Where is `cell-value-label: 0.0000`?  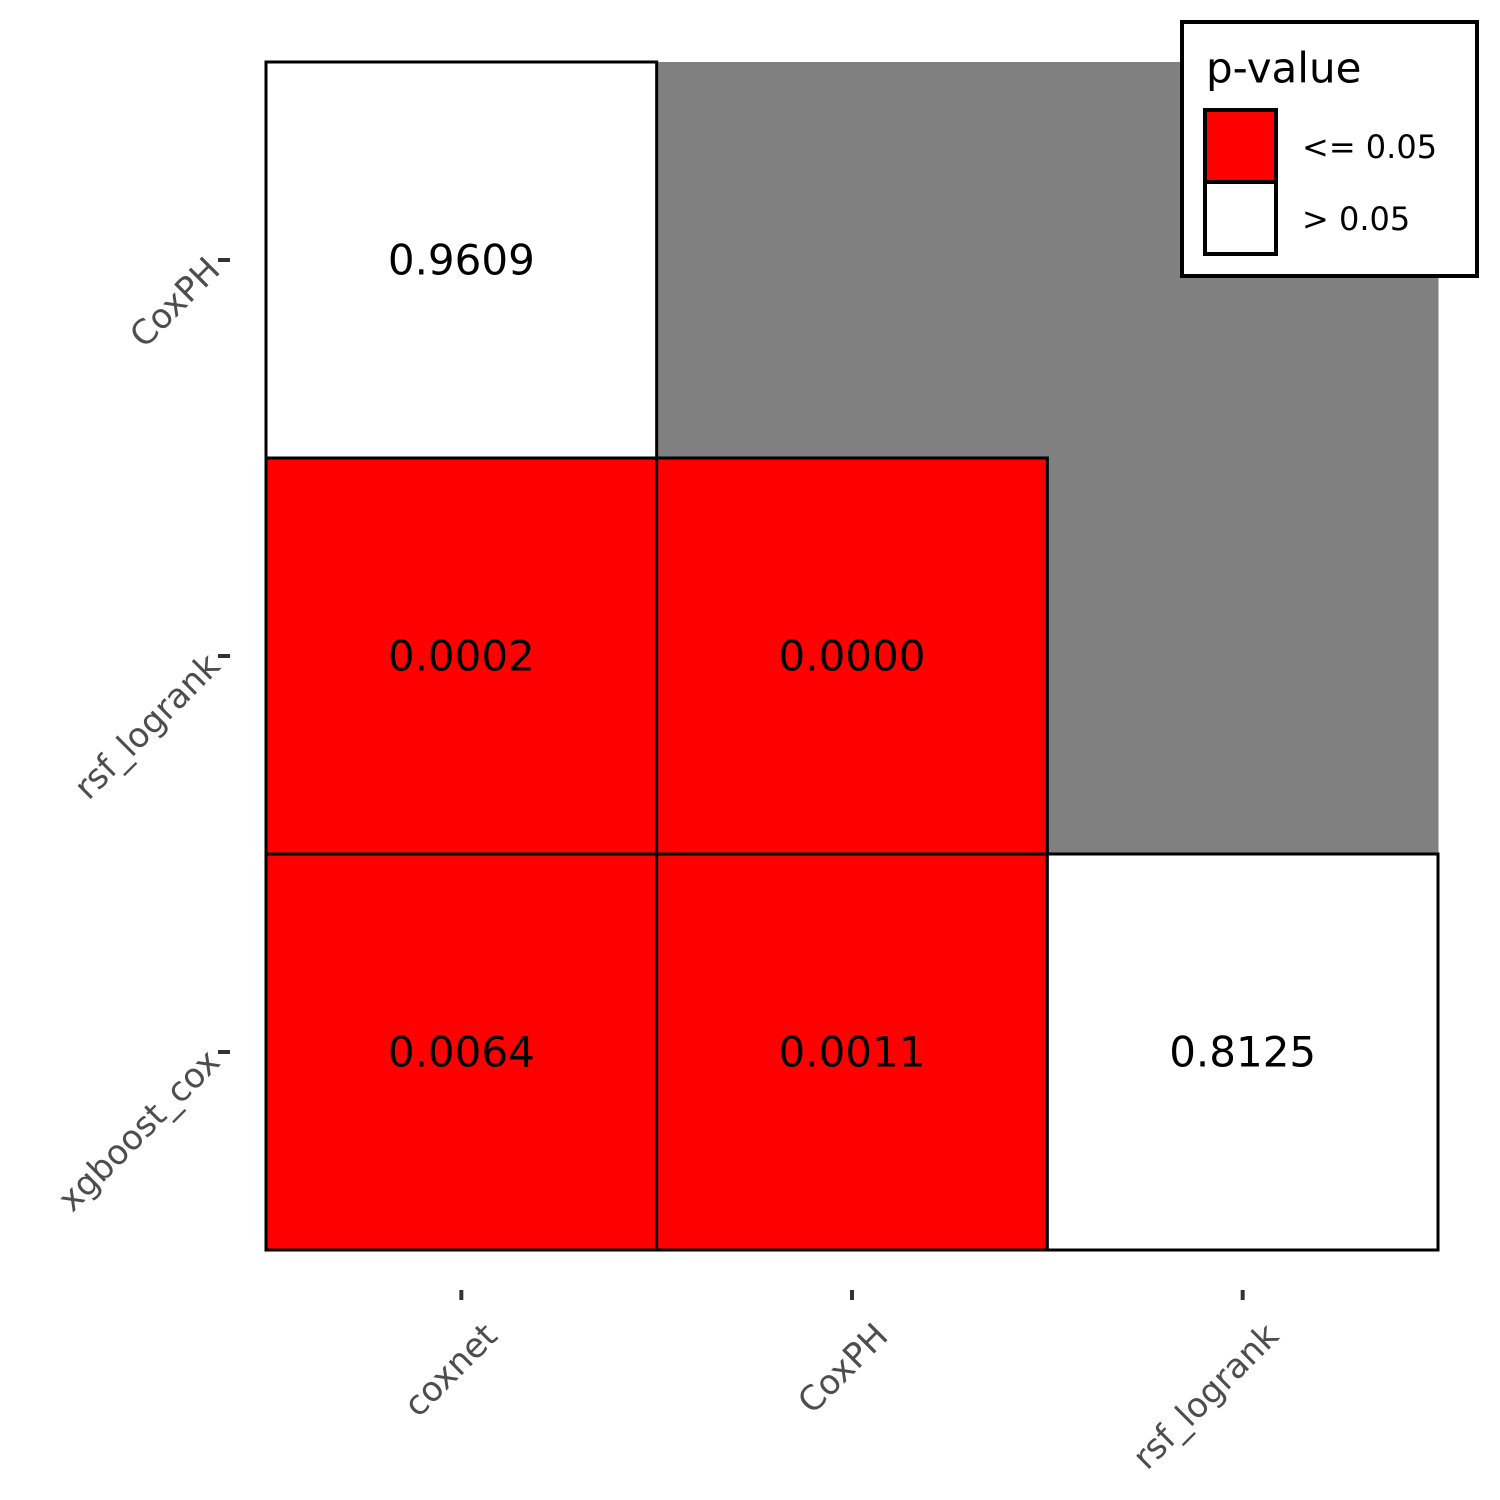 cell-value-label: 0.0000 is located at coordinates (852, 656).